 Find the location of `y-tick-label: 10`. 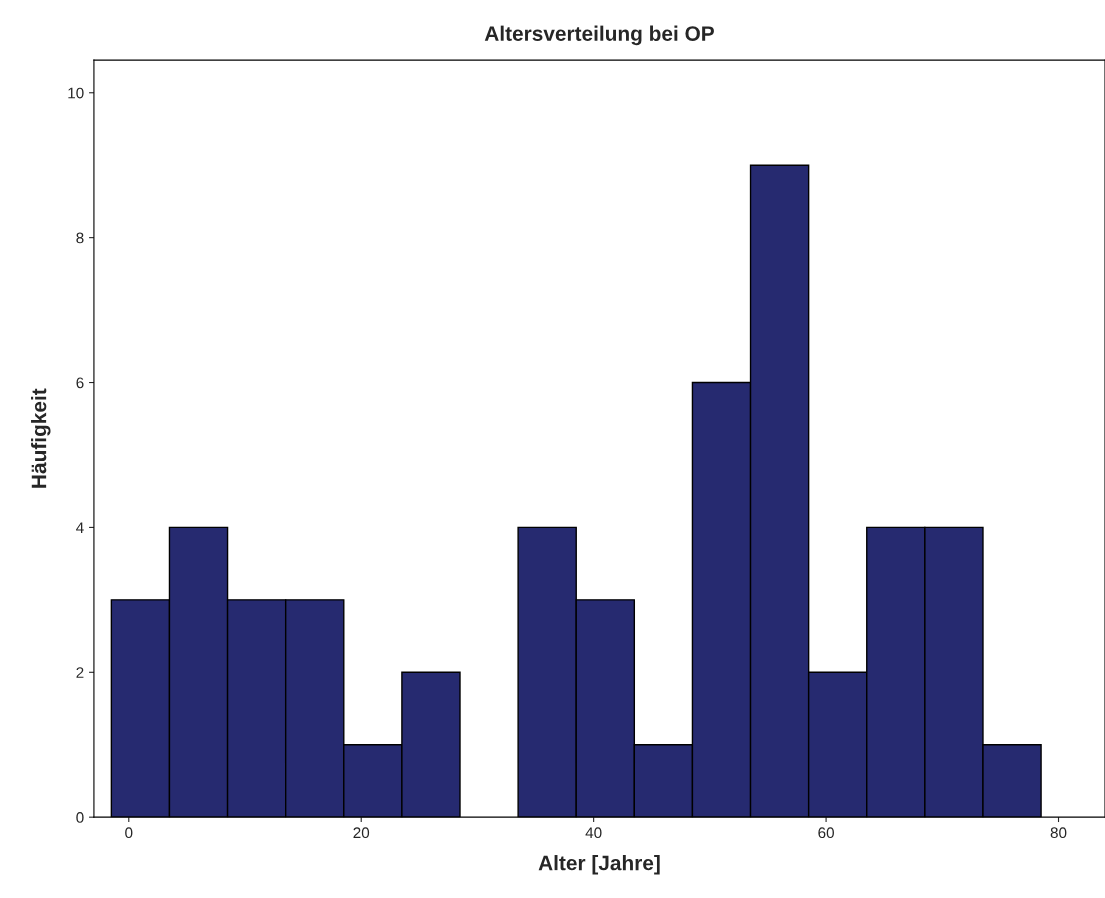

y-tick-label: 10 is located at coordinates (76, 93).